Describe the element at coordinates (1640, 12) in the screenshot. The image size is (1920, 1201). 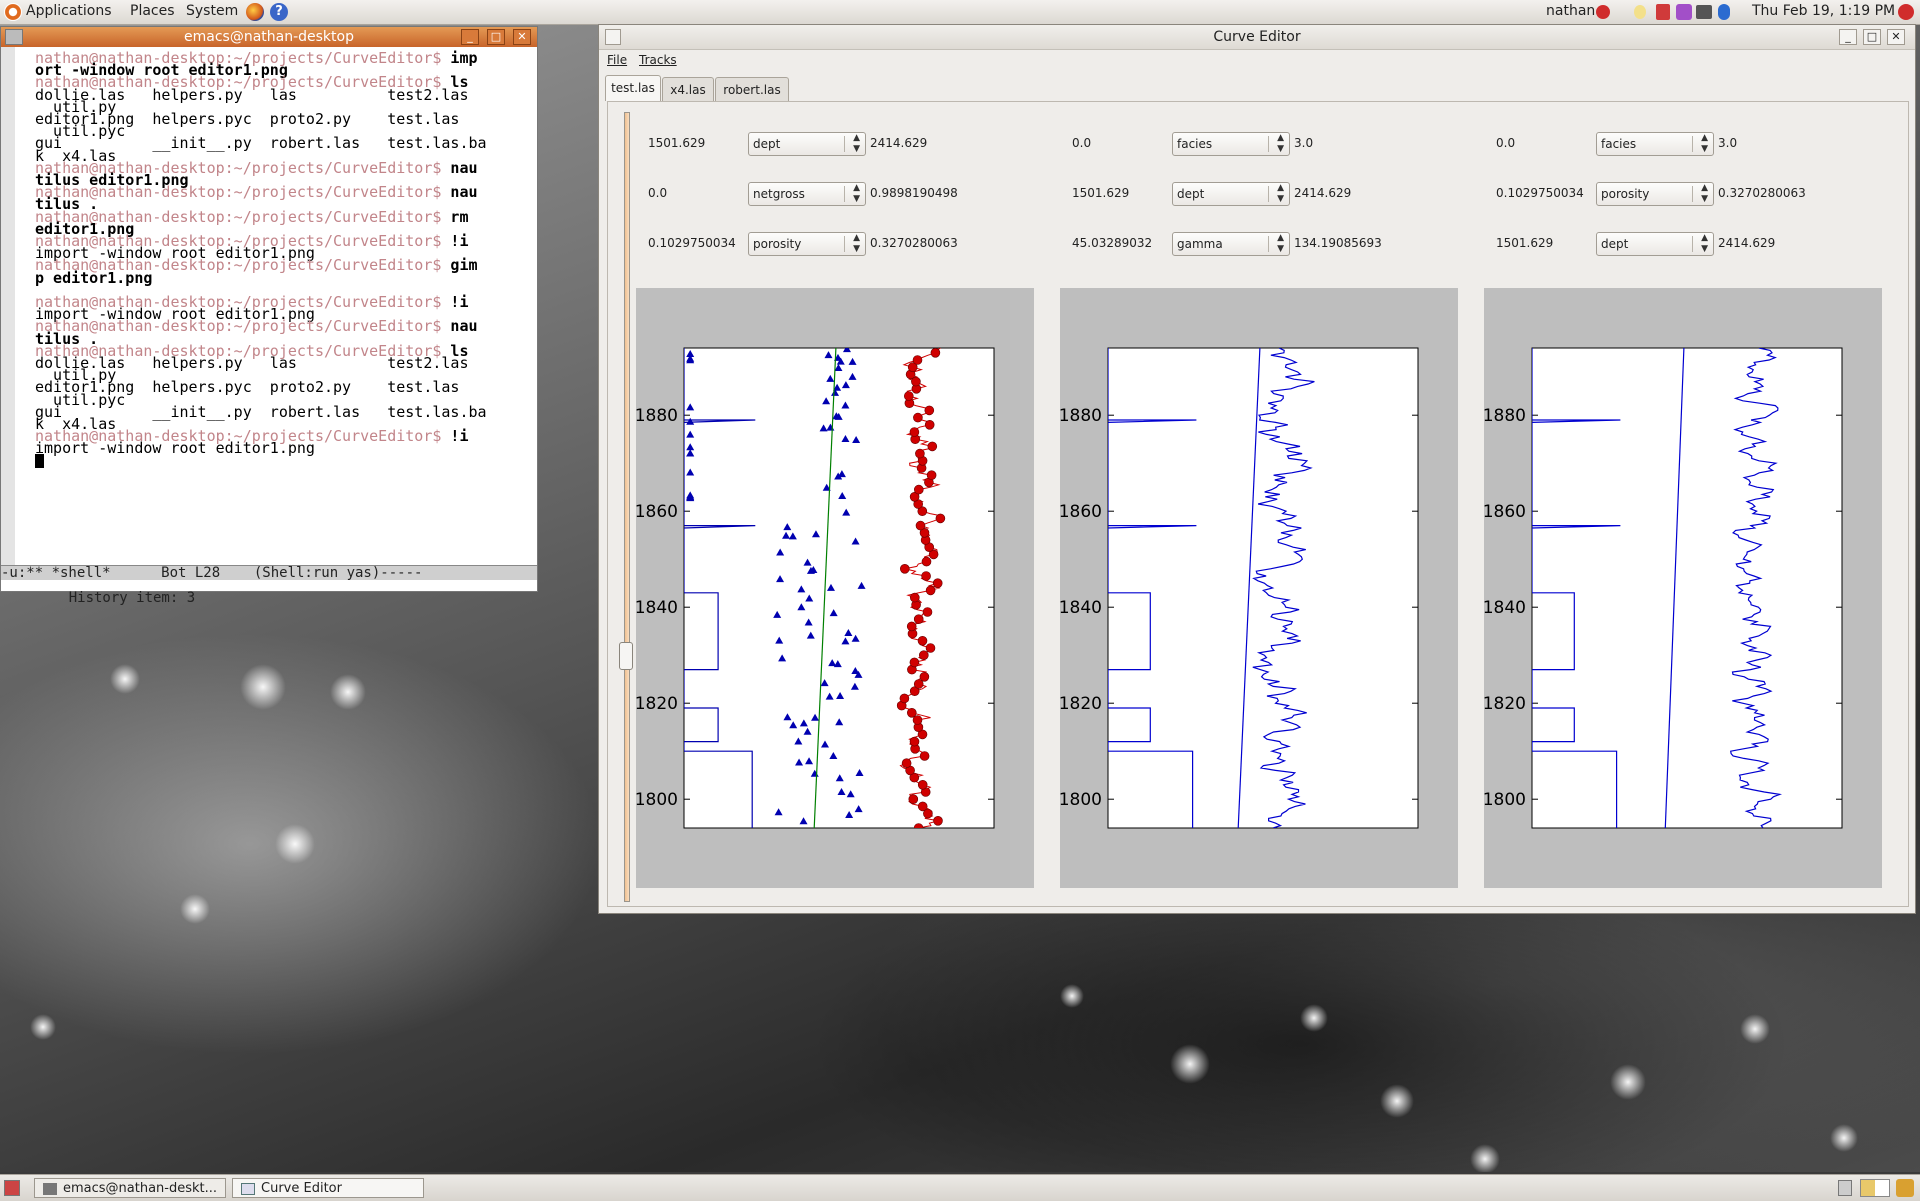
I see `lightbulb-icon` at that location.